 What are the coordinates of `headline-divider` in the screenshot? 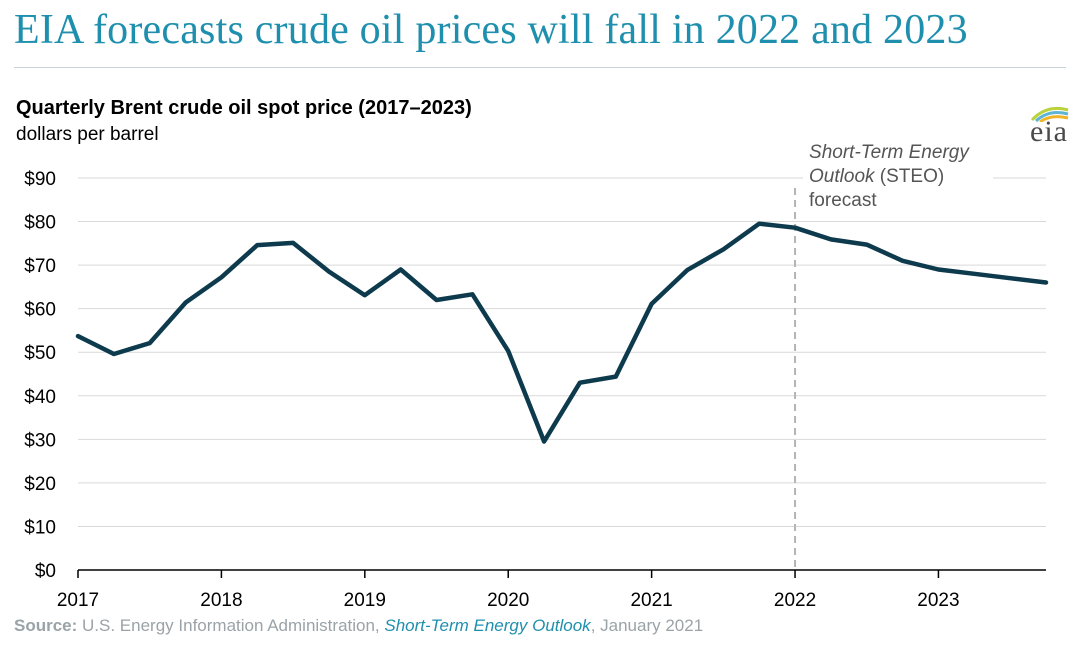 It's located at (540, 67).